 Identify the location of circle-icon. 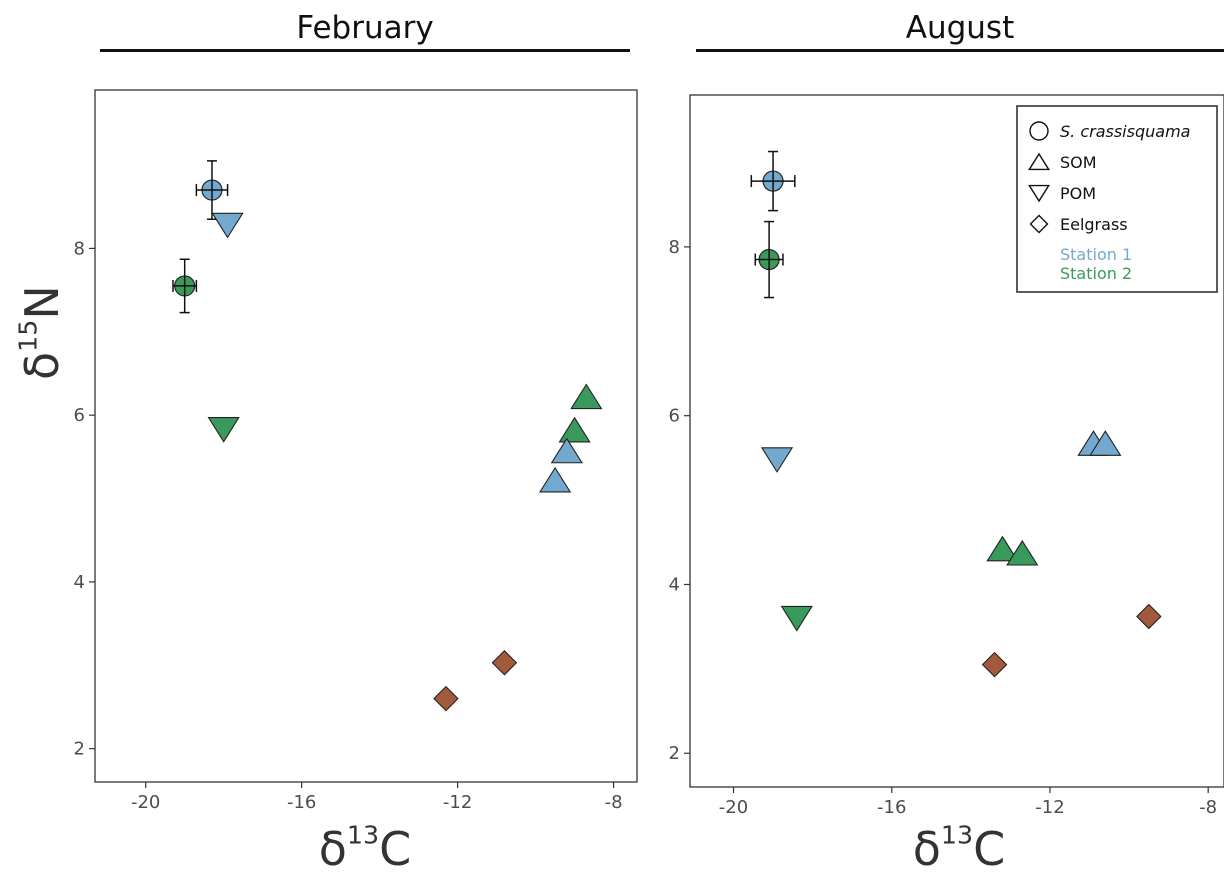
(1039, 131).